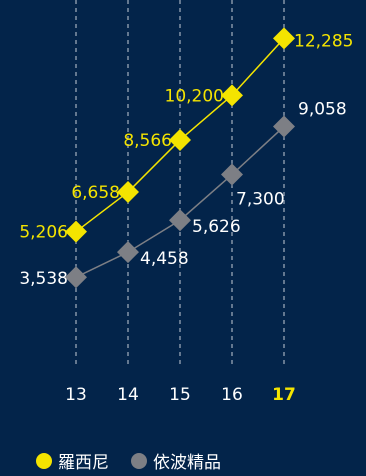 This screenshot has width=366, height=476. I want to click on series-2-data-label-16: 7,300, so click(260, 200).